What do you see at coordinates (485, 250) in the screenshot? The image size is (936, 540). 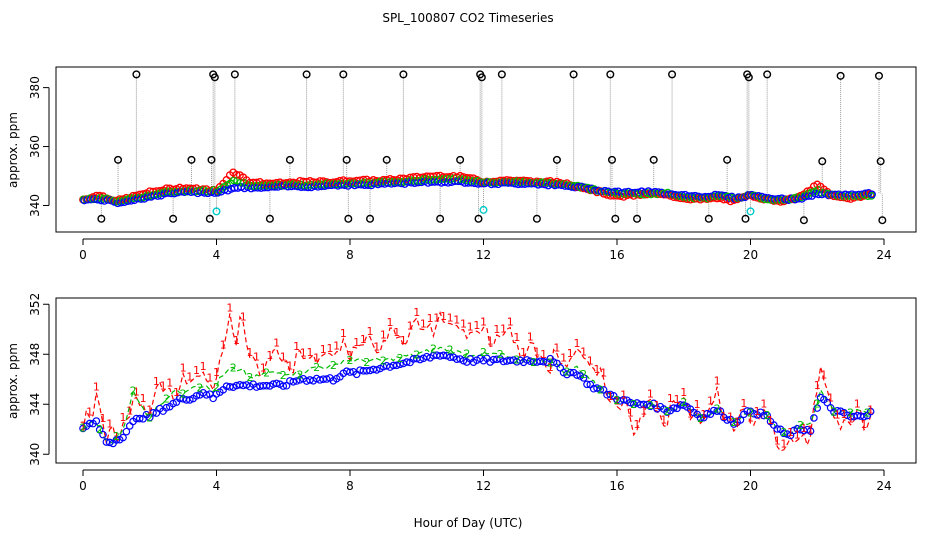 I see `top-x-axis: 0 4 8 12 16 20 24` at bounding box center [485, 250].